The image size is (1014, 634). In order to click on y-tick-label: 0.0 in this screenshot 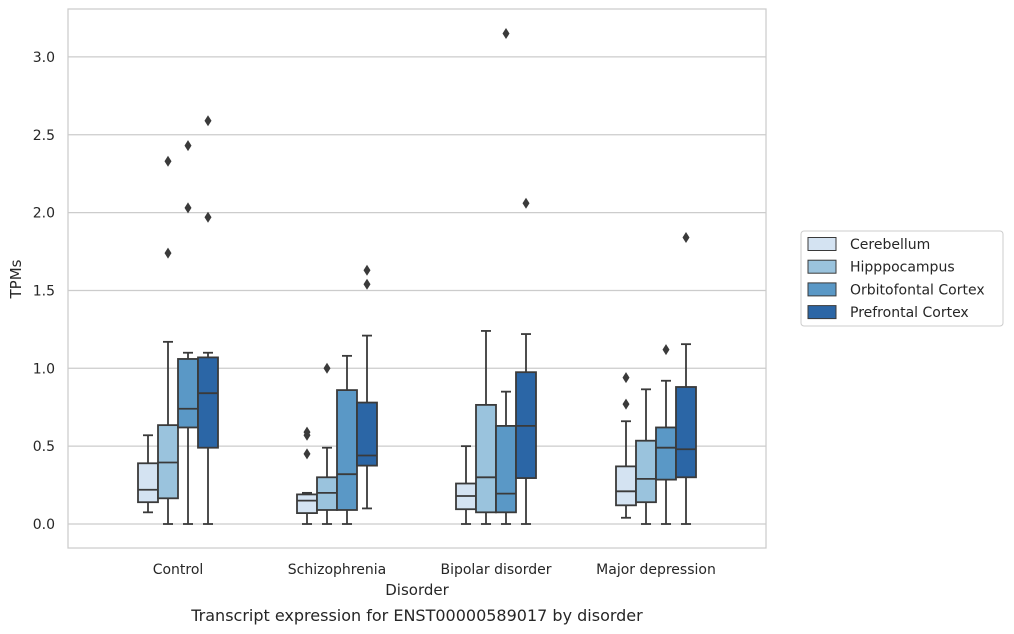, I will do `click(44, 525)`.